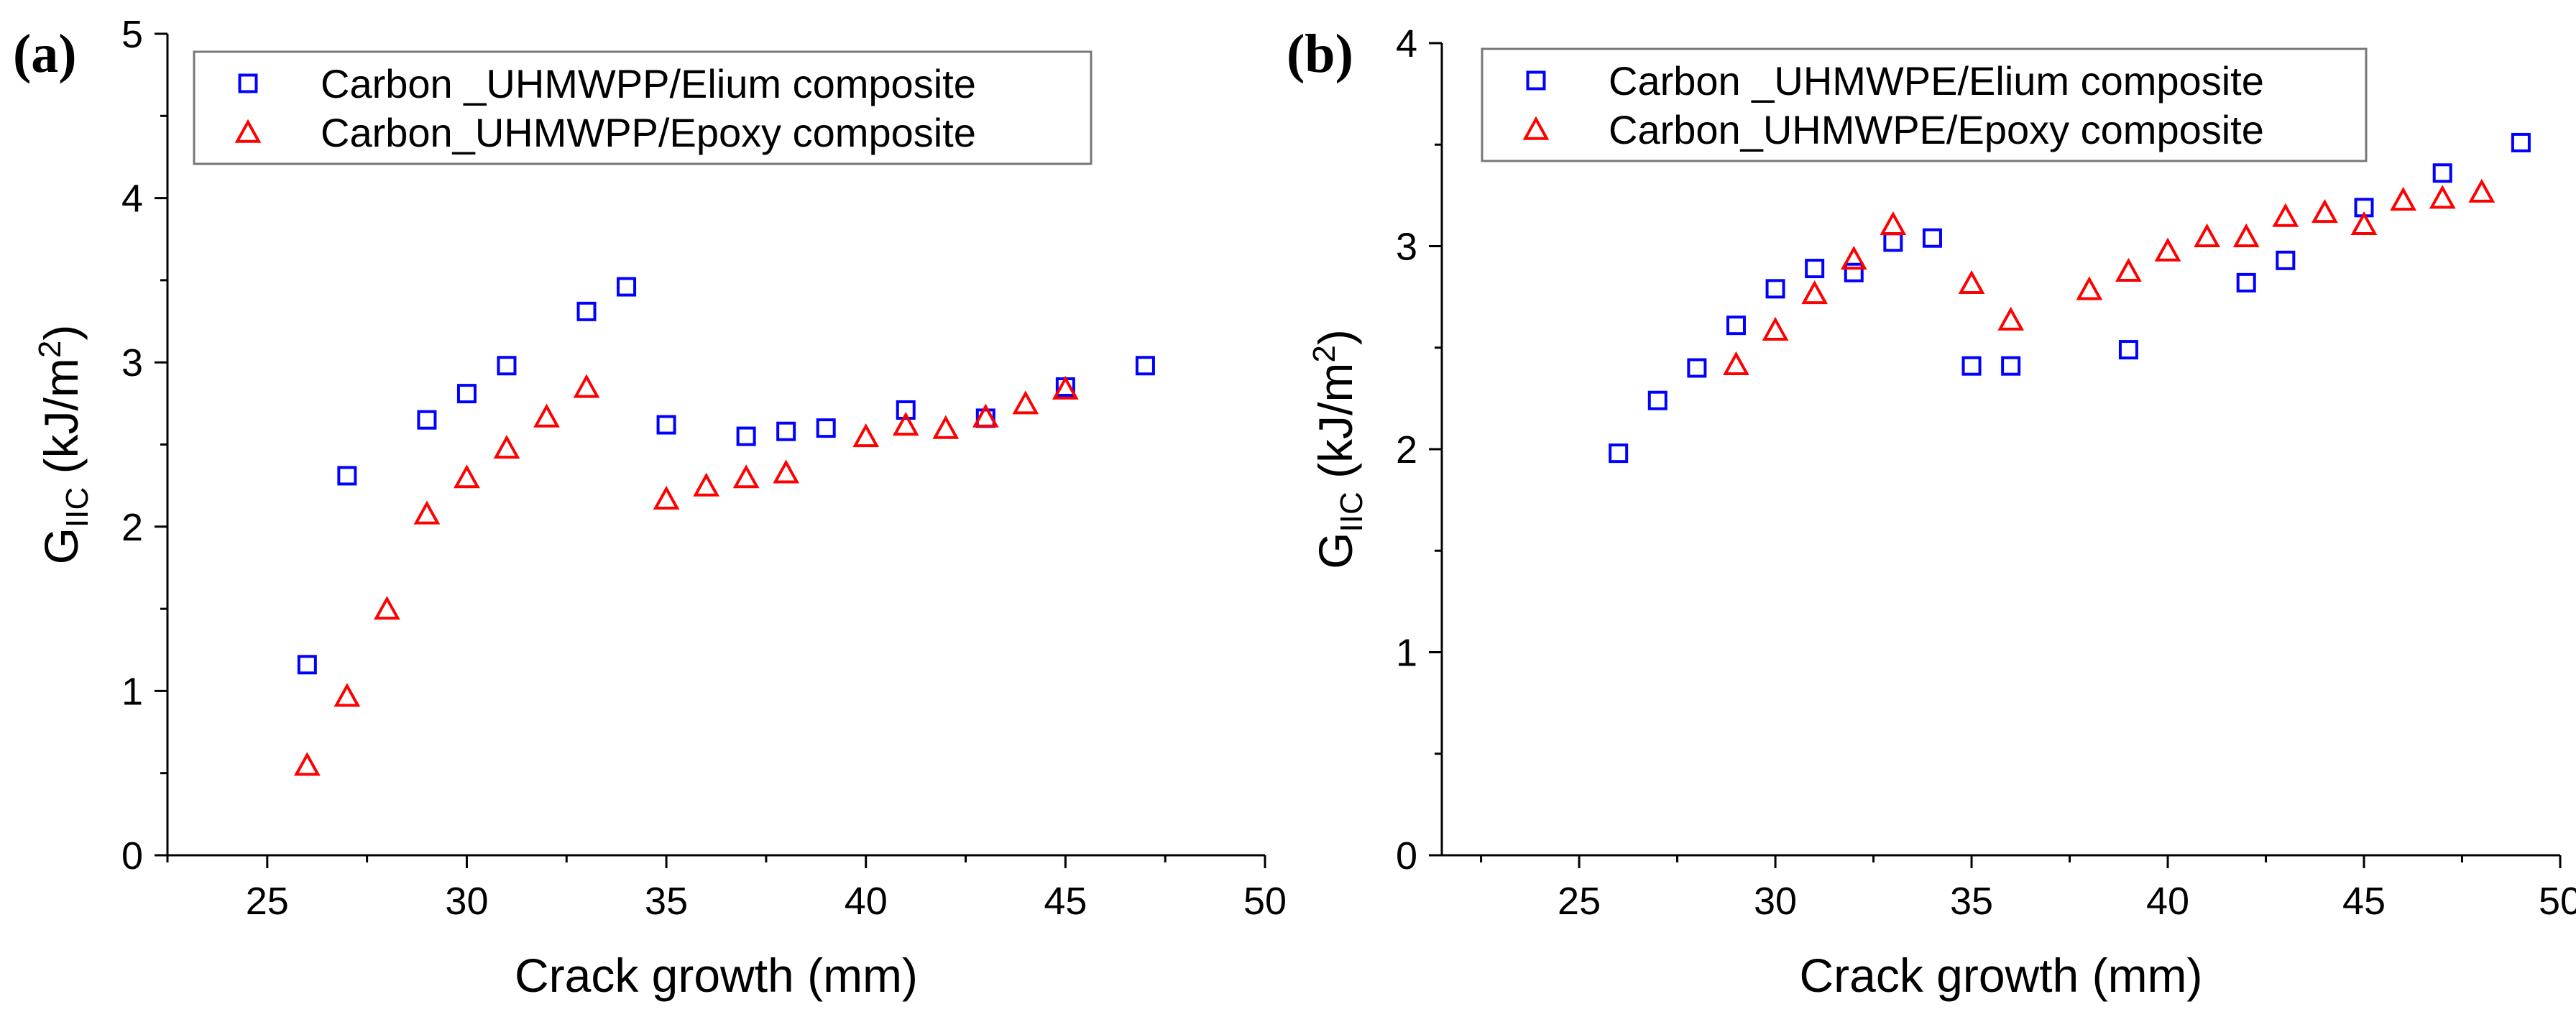 This screenshot has height=1022, width=2576. What do you see at coordinates (1936, 80) in the screenshot?
I see `legend-entry-label: Carbon _UHMWPE/Elium composite` at bounding box center [1936, 80].